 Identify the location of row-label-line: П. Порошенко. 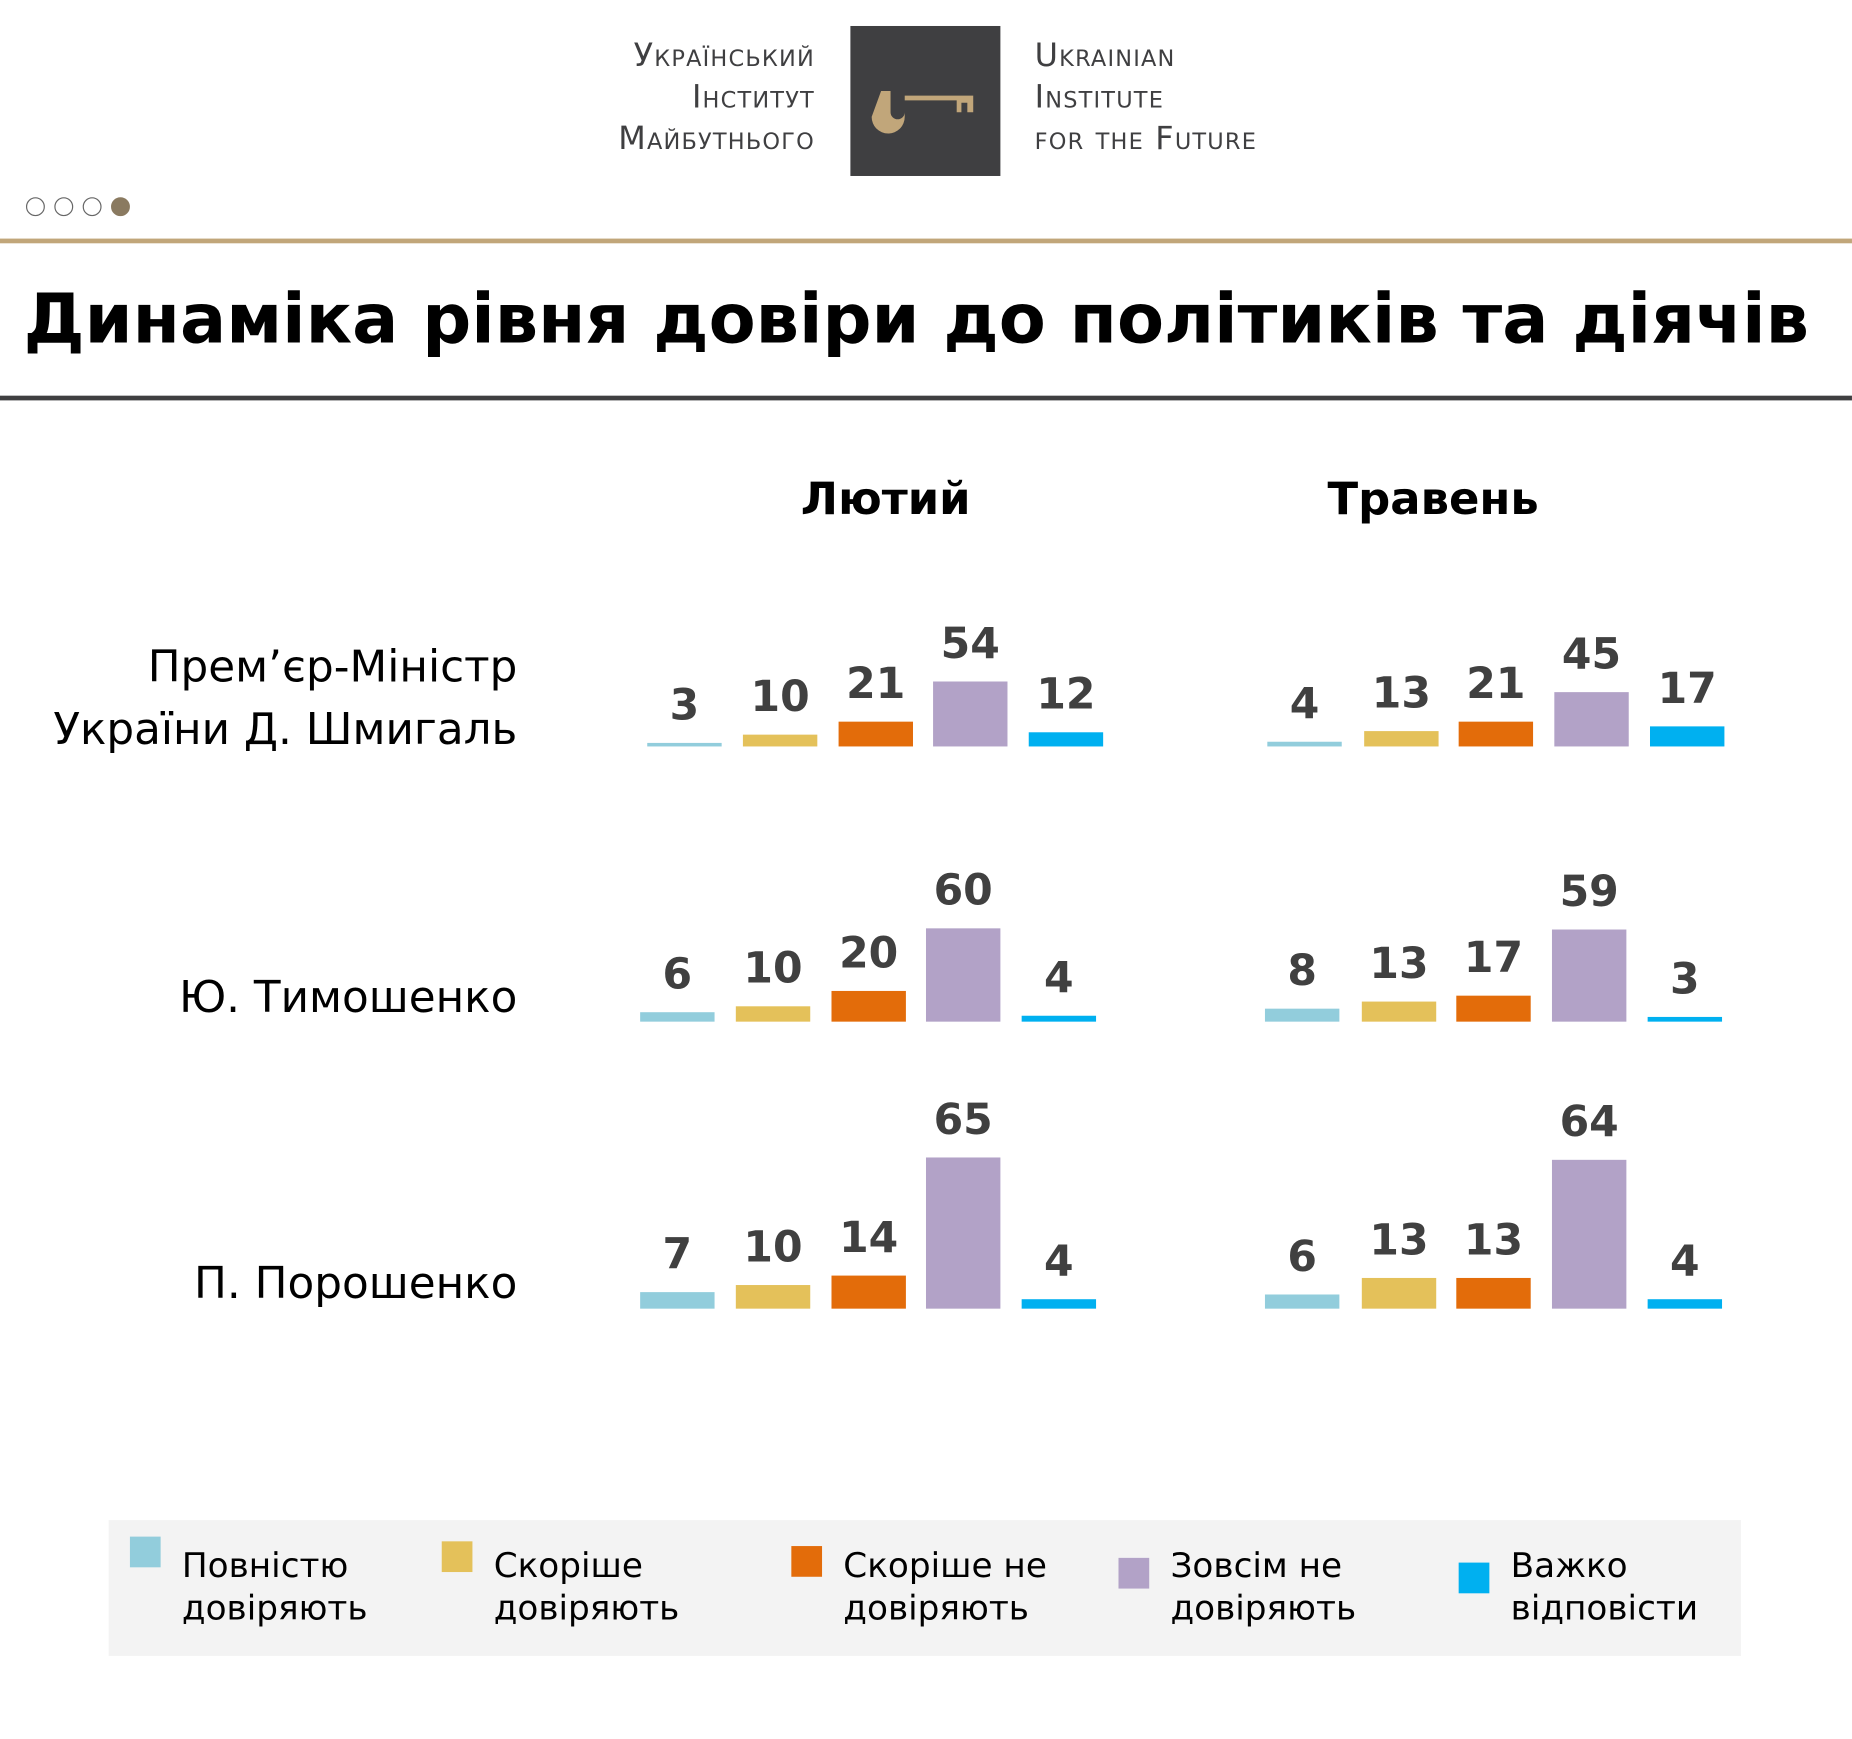
(356, 1283).